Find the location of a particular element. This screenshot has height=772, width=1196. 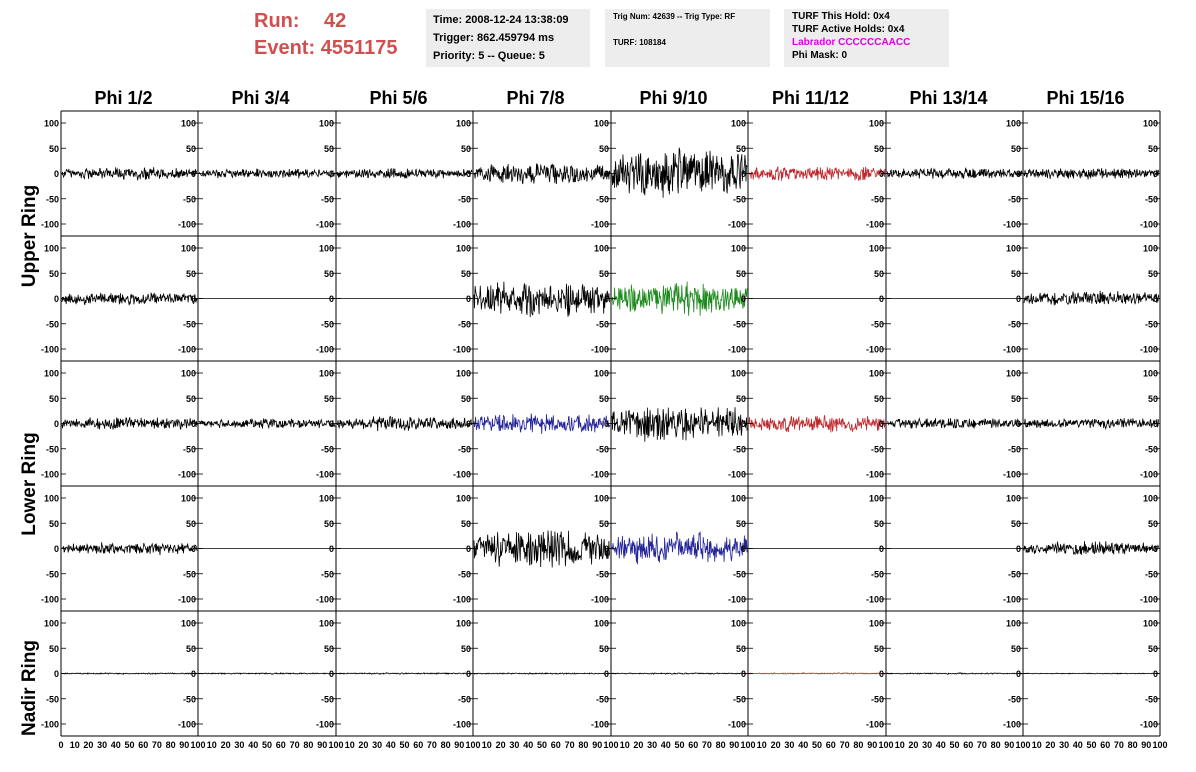

waveform-r4-c8 is located at coordinates (1091, 548).